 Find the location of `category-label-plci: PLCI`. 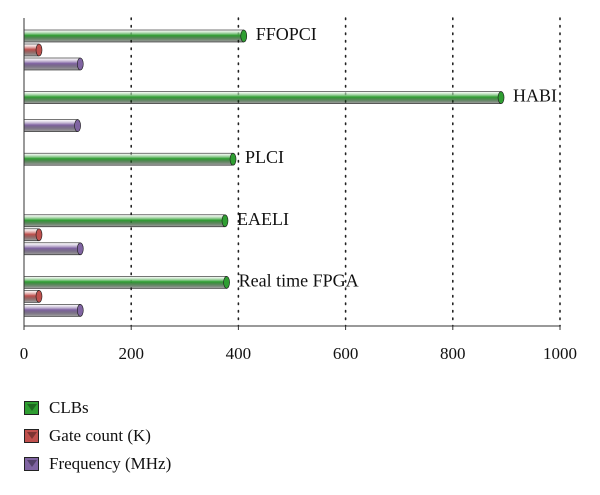

category-label-plci: PLCI is located at coordinates (264, 157).